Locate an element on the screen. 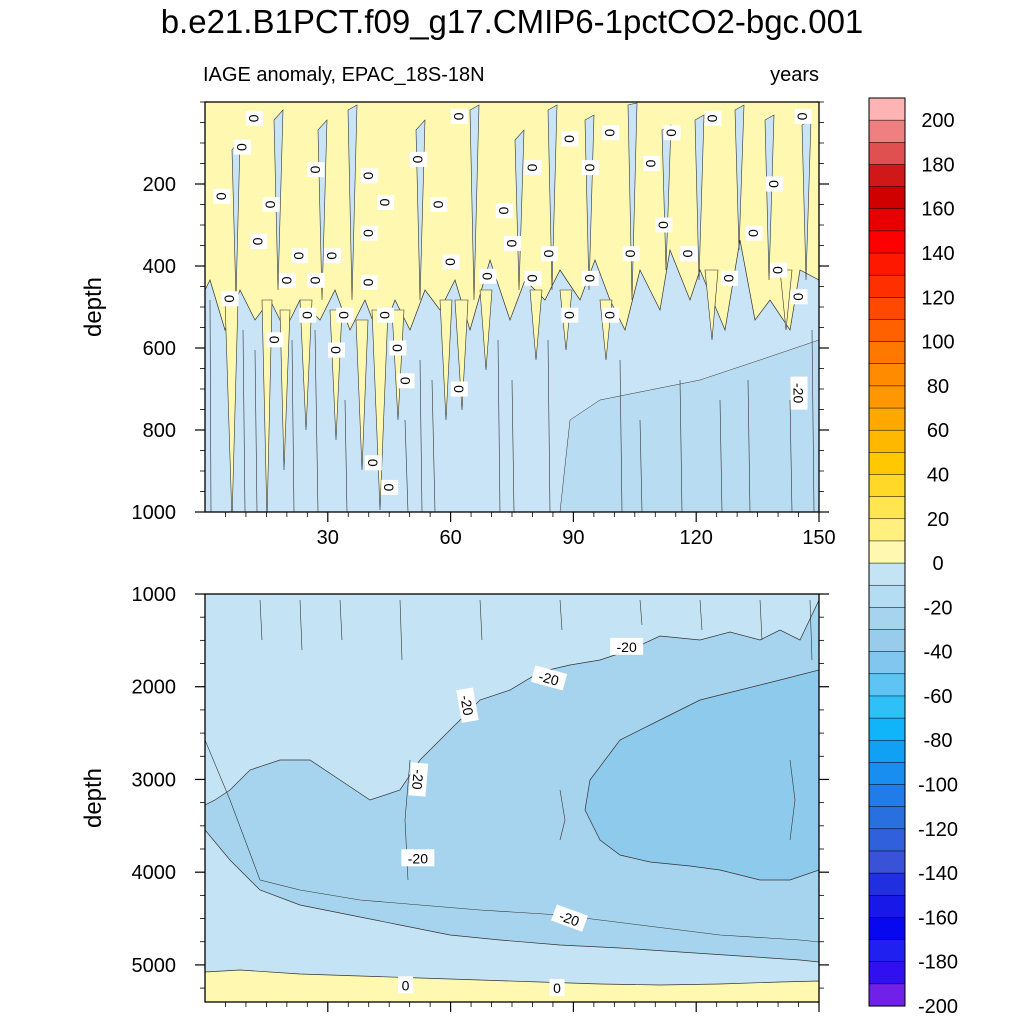 This screenshot has width=1024, height=1024. y-tick-label: 1000 is located at coordinates (154, 595).